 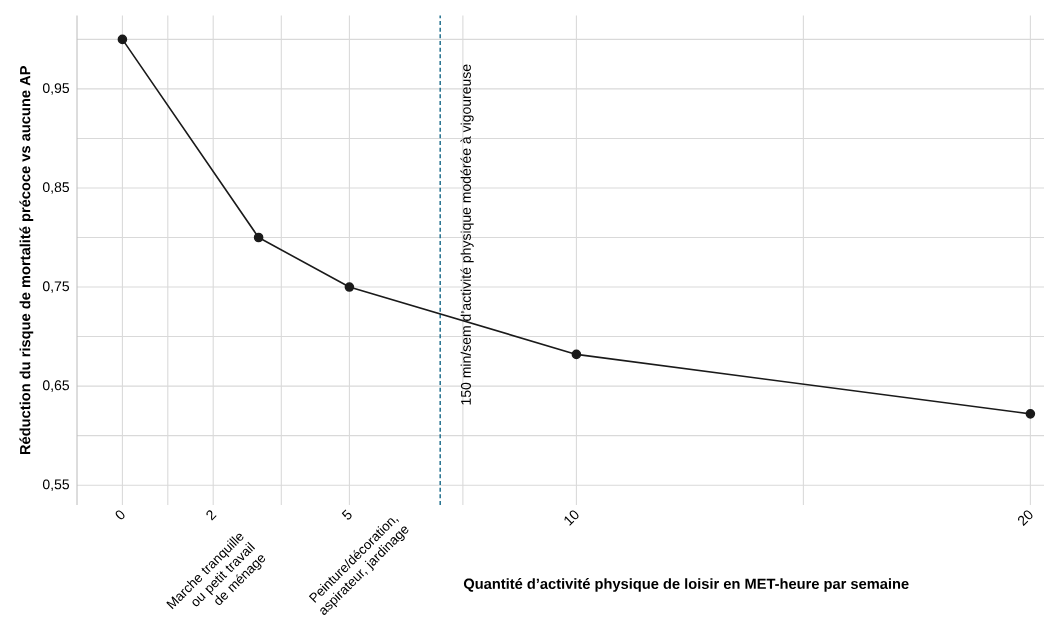 What do you see at coordinates (56, 89) in the screenshot?
I see `y-tick-label: 0,95` at bounding box center [56, 89].